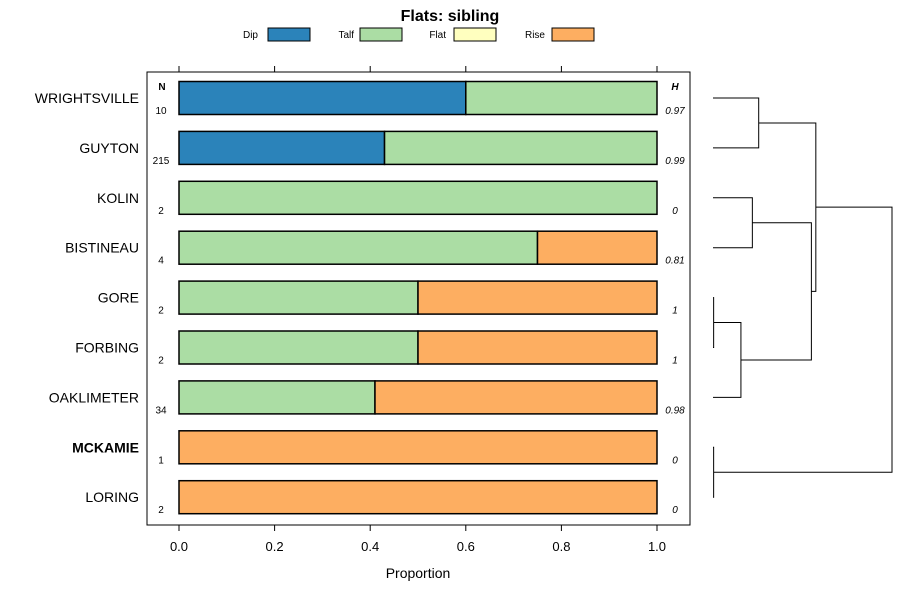 The image size is (900, 600). I want to click on category-label-bistineau: BISTINEAU, so click(102, 248).